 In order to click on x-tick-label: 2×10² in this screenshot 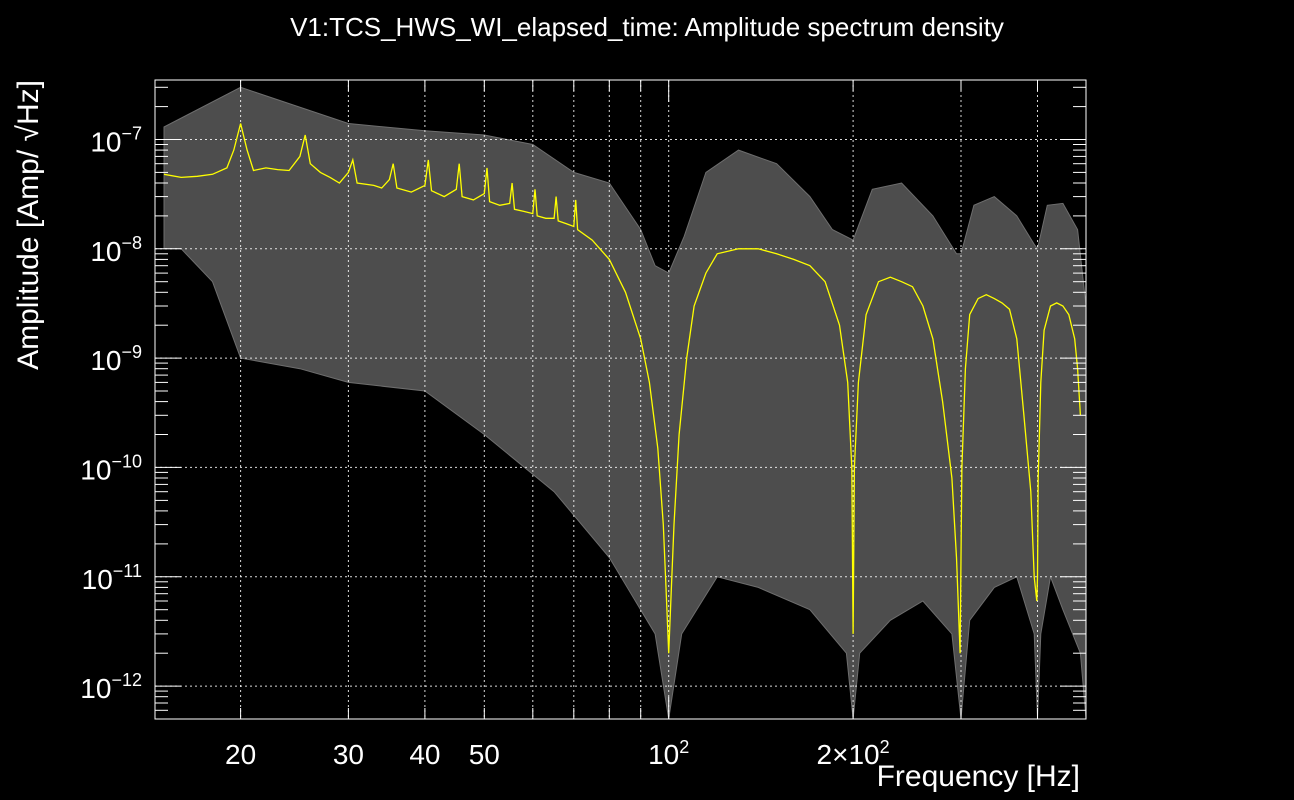, I will do `click(853, 753)`.